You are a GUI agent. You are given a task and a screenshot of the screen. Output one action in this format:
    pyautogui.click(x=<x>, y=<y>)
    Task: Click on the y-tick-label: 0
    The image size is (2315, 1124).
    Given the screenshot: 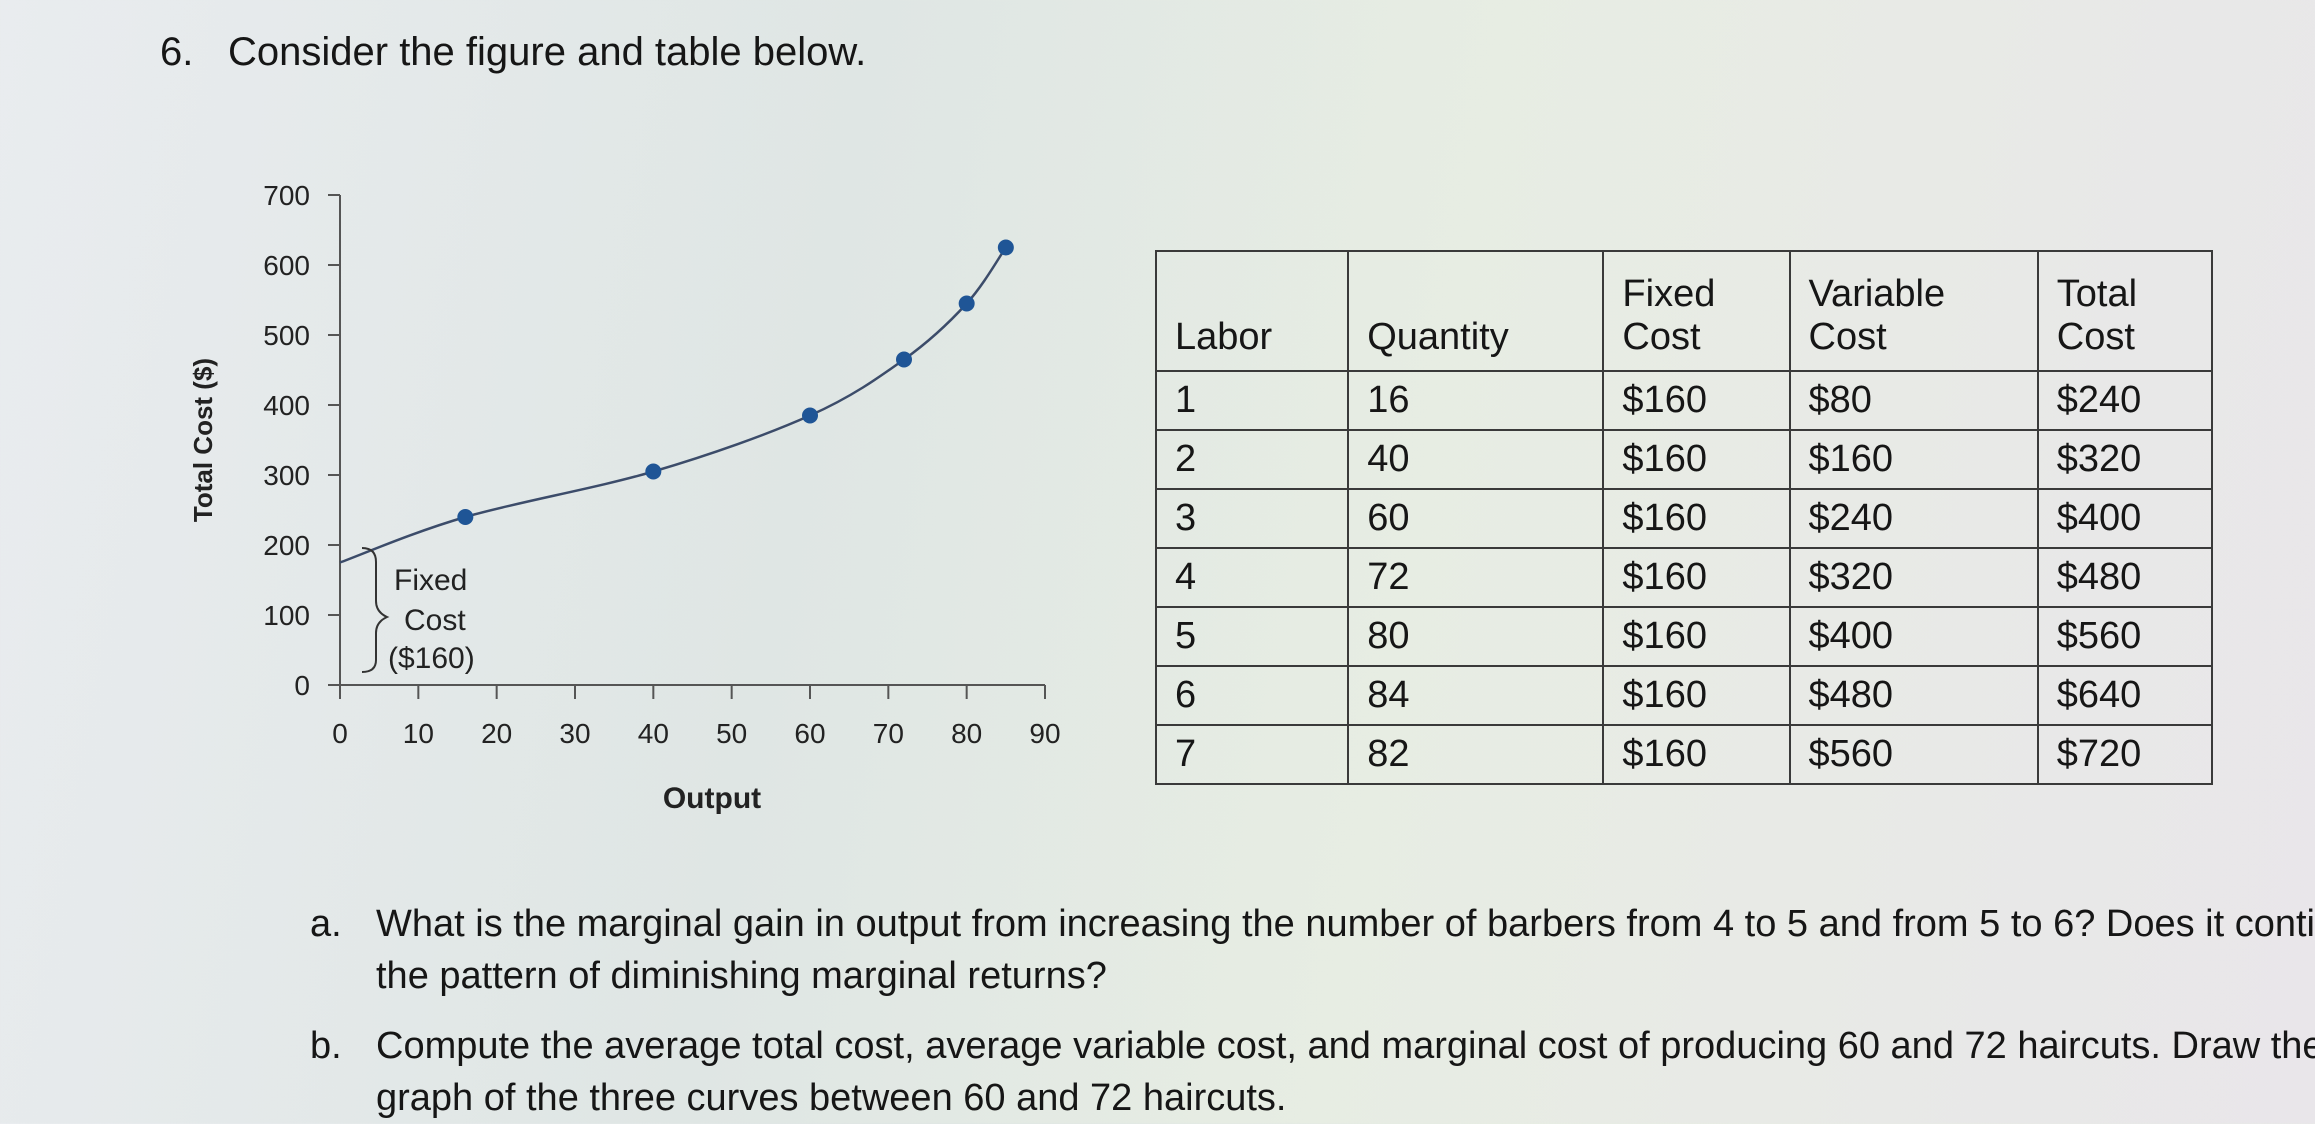 What is the action you would take?
    pyautogui.click(x=302, y=685)
    